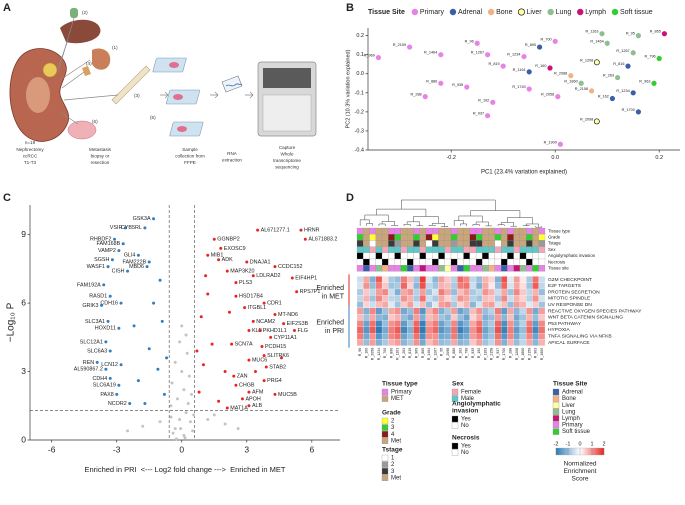  What do you see at coordinates (581, 89) in the screenshot?
I see `point-label: R_2158` at bounding box center [581, 89].